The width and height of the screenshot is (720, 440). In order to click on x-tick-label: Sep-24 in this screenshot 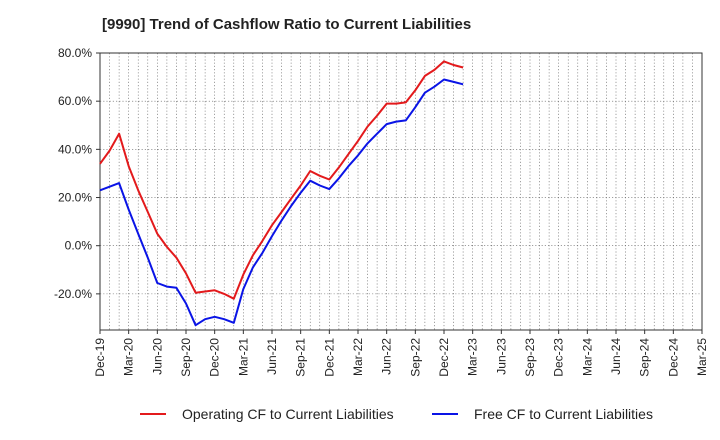, I will do `click(645, 357)`.